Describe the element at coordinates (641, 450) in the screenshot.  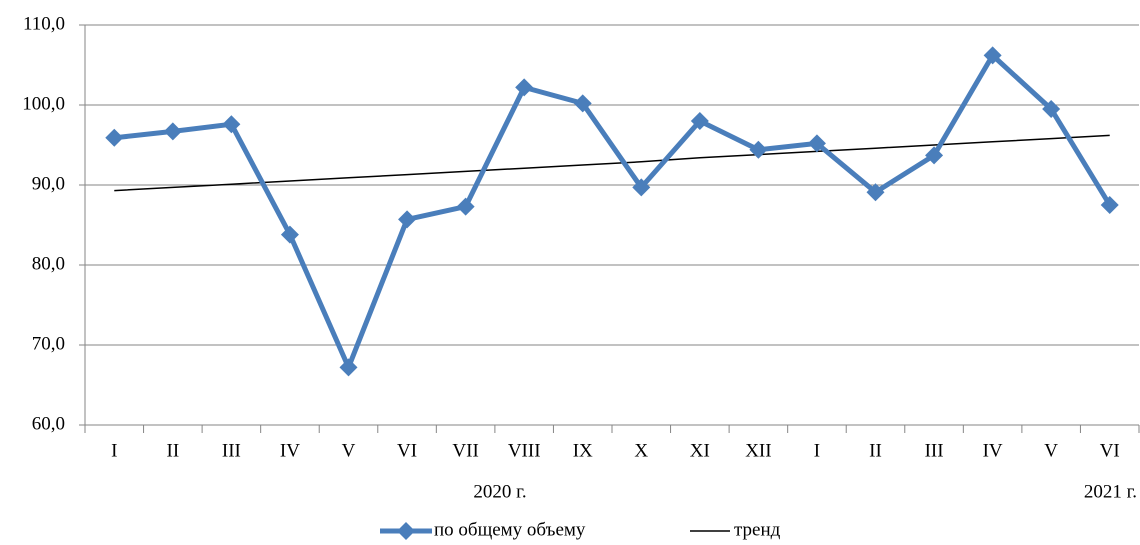
I see `x-tick-label: X` at that location.